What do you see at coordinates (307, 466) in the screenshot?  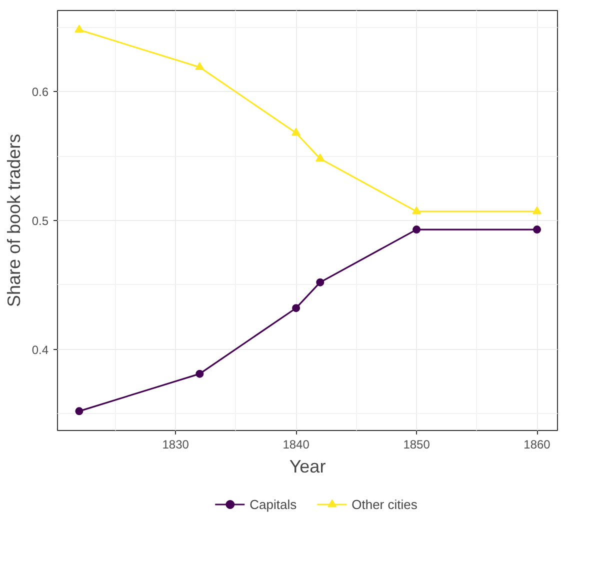 I see `x-axis-title: Year` at bounding box center [307, 466].